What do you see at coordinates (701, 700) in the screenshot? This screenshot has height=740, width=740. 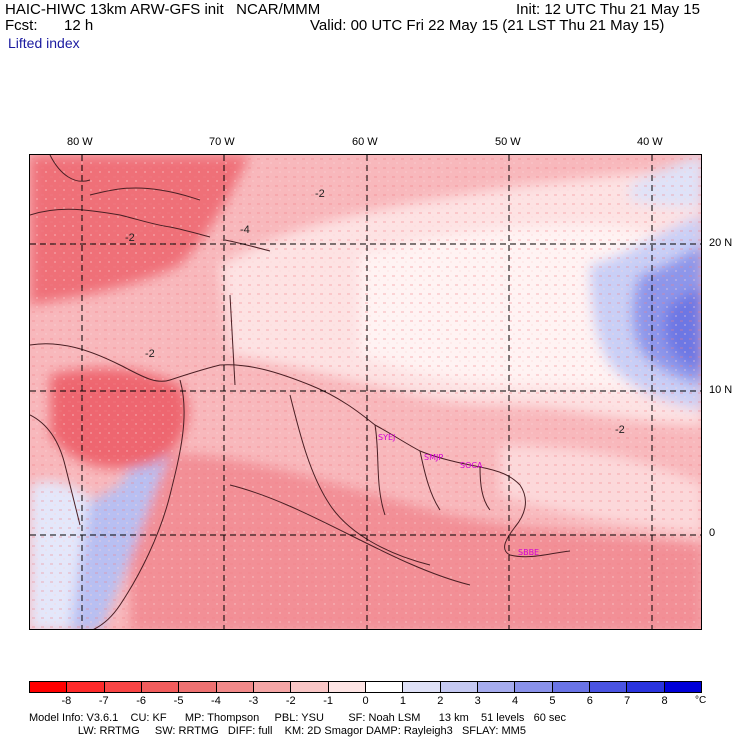 I see `colorbar-unit: °C` at bounding box center [701, 700].